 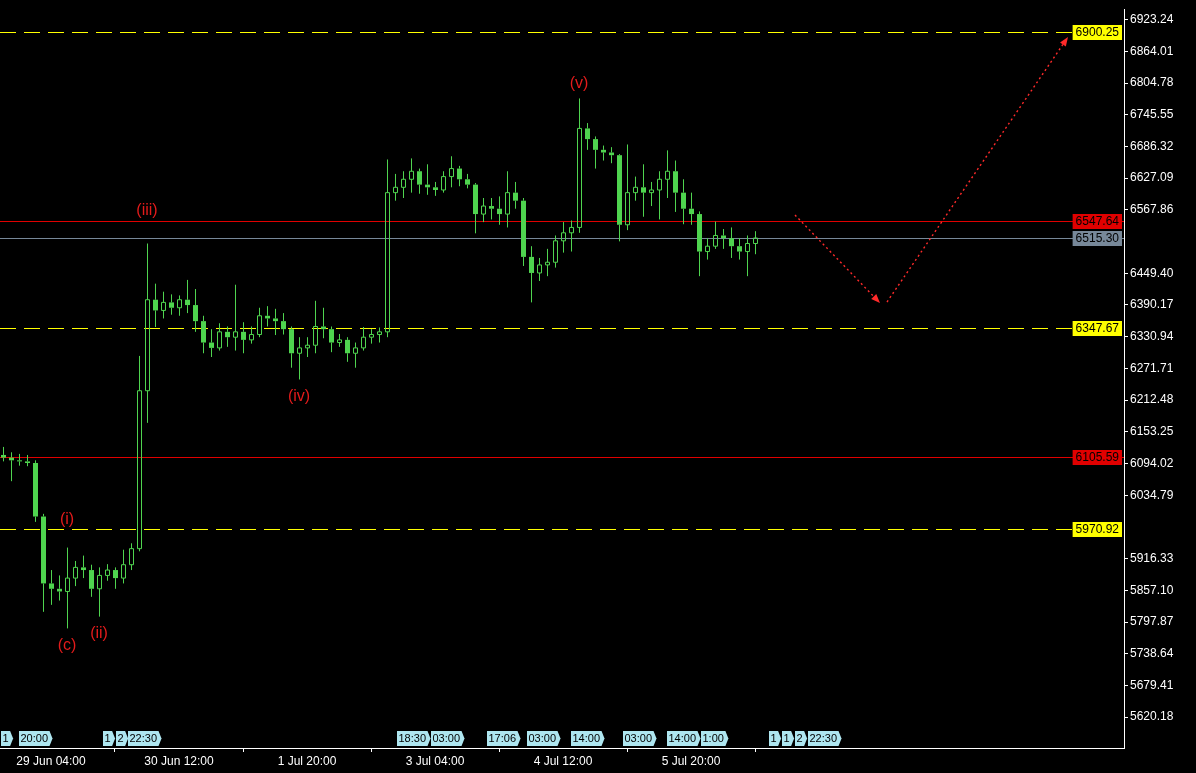 I want to click on y-tick-label: 6390.17, so click(x=1152, y=304).